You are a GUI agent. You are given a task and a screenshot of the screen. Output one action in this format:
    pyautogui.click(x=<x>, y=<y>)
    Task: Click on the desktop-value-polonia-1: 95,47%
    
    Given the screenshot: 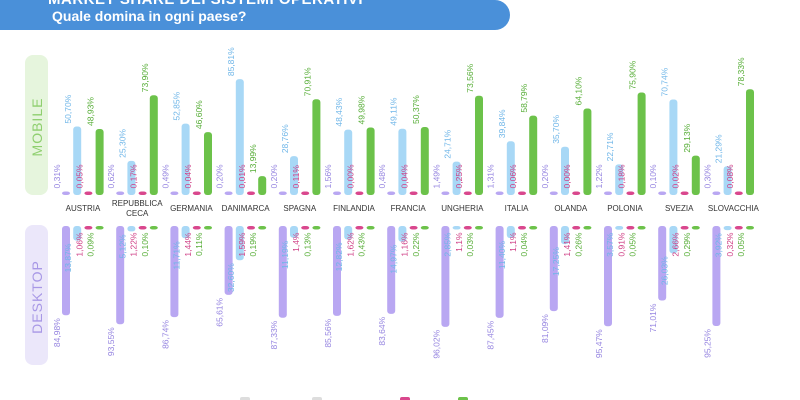 What is the action you would take?
    pyautogui.click(x=599, y=343)
    